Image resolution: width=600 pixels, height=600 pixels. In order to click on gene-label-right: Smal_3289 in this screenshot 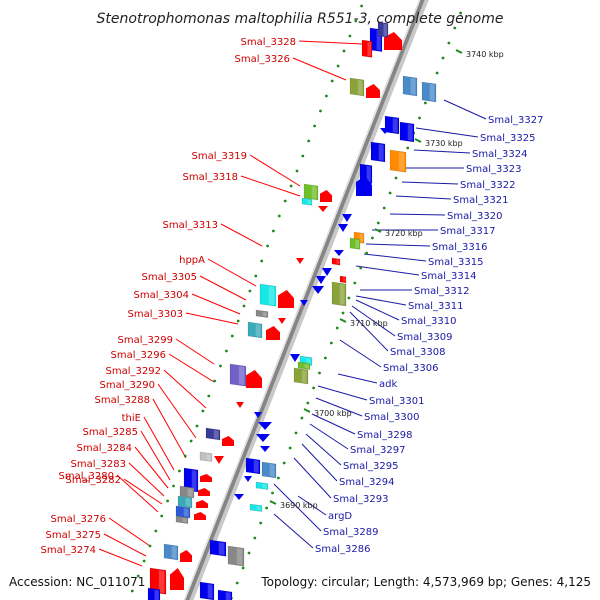, I will do `click(350, 532)`.